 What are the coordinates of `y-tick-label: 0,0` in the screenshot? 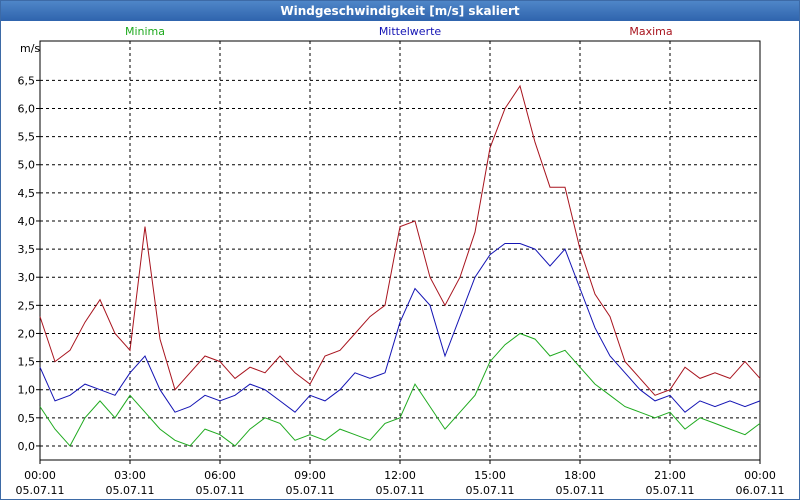 It's located at (27, 446).